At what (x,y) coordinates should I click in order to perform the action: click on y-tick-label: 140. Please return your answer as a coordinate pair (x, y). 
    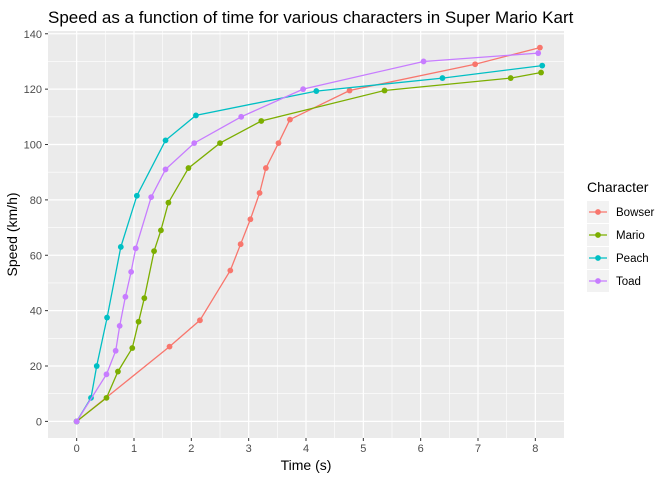
    Looking at the image, I should click on (33, 35).